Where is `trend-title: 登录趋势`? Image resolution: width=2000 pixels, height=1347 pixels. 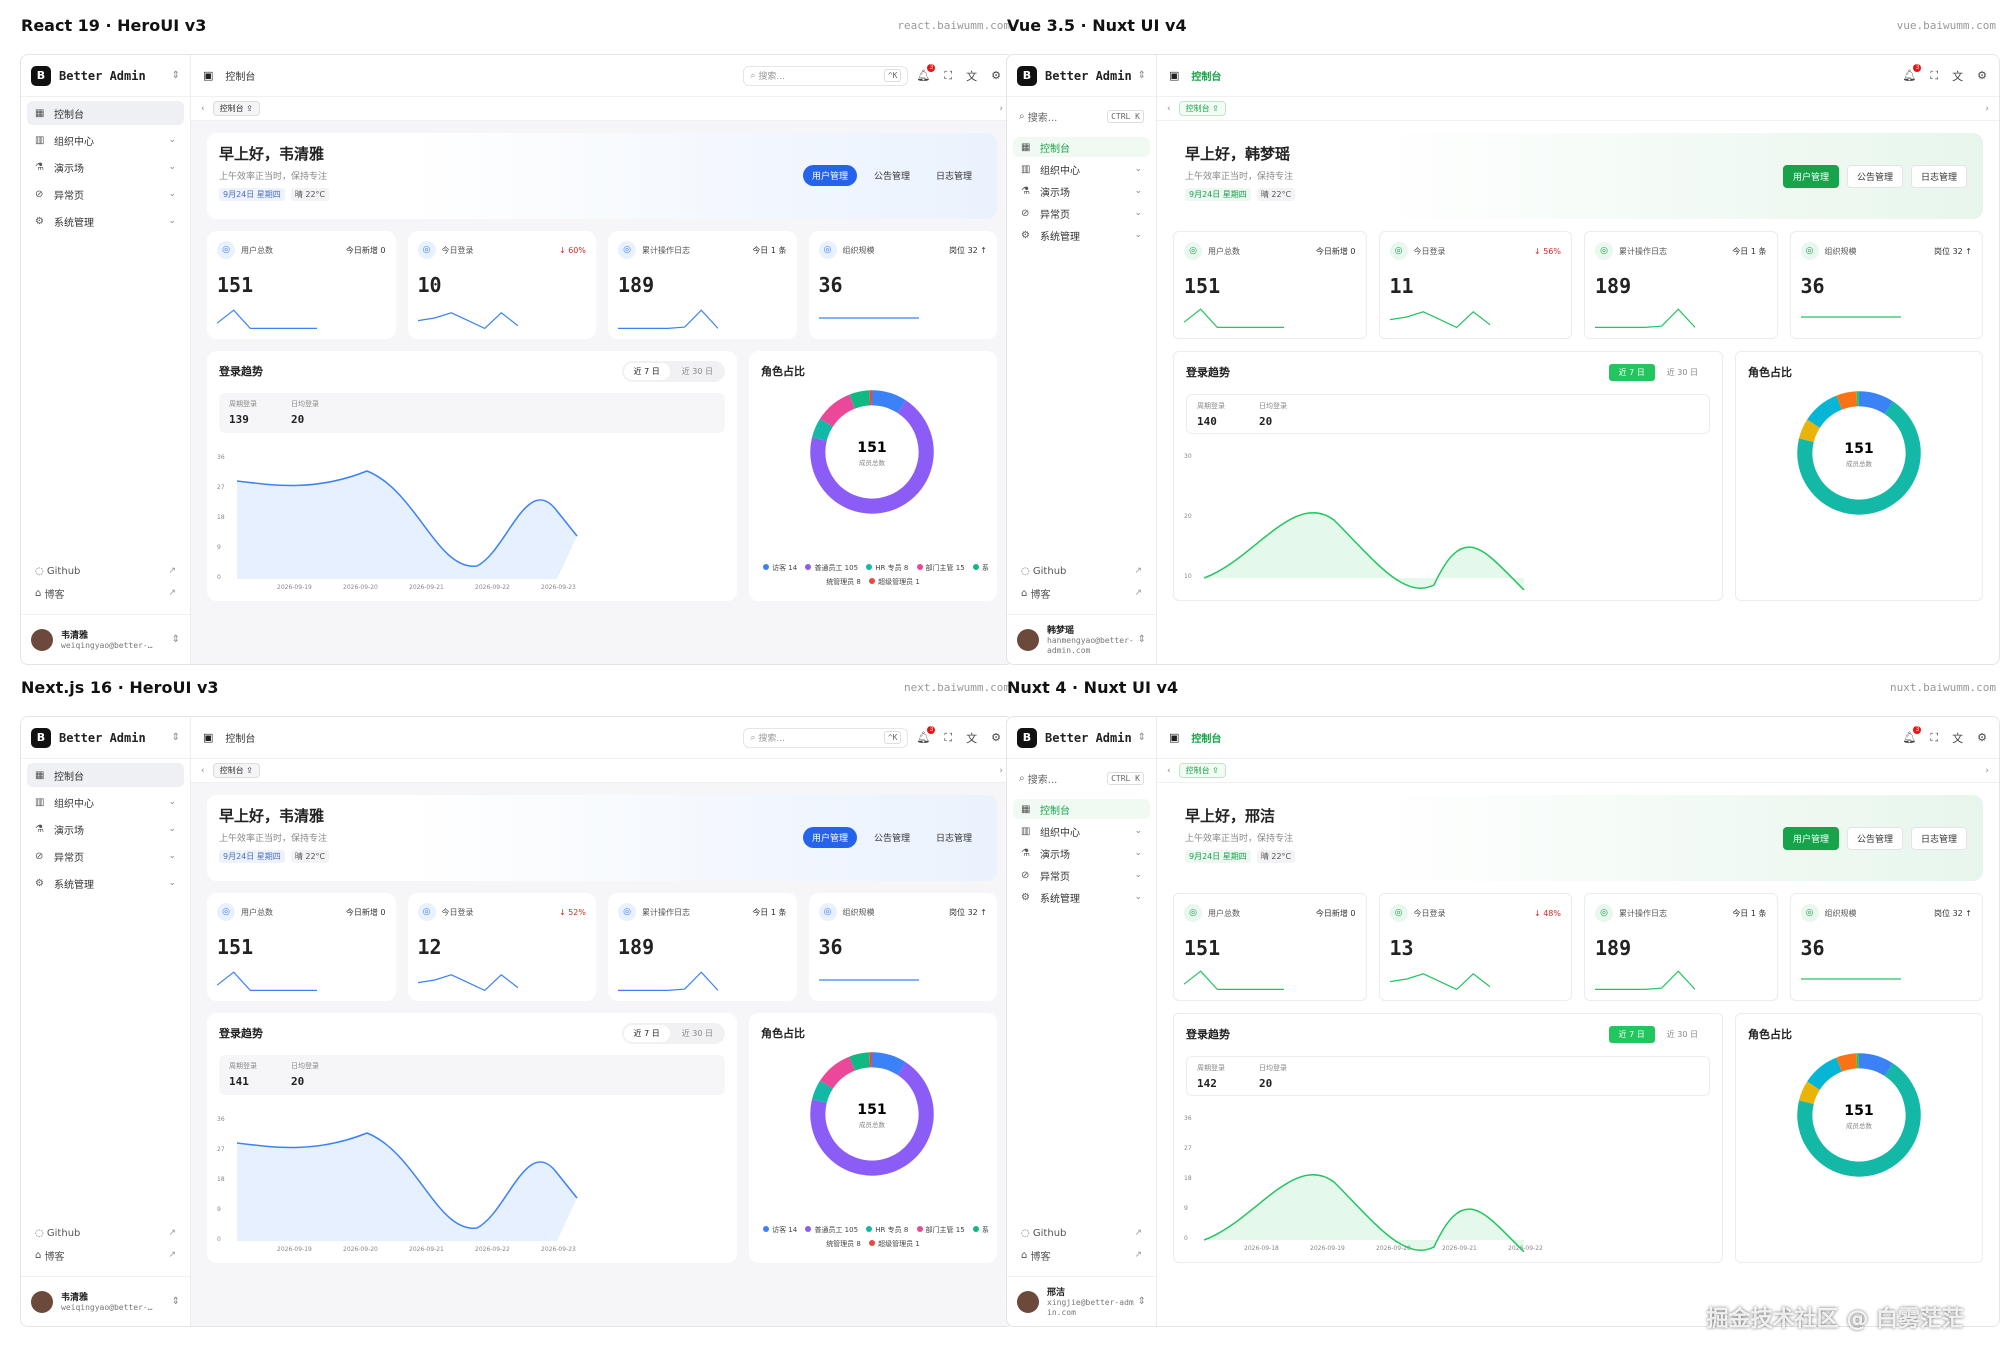
trend-title: 登录趋势 is located at coordinates (1208, 372).